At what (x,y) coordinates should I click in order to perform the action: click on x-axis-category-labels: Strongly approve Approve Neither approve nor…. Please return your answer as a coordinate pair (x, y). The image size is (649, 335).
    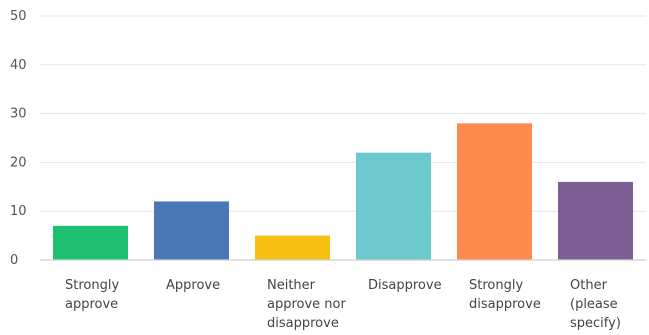
    Looking at the image, I should click on (343, 304).